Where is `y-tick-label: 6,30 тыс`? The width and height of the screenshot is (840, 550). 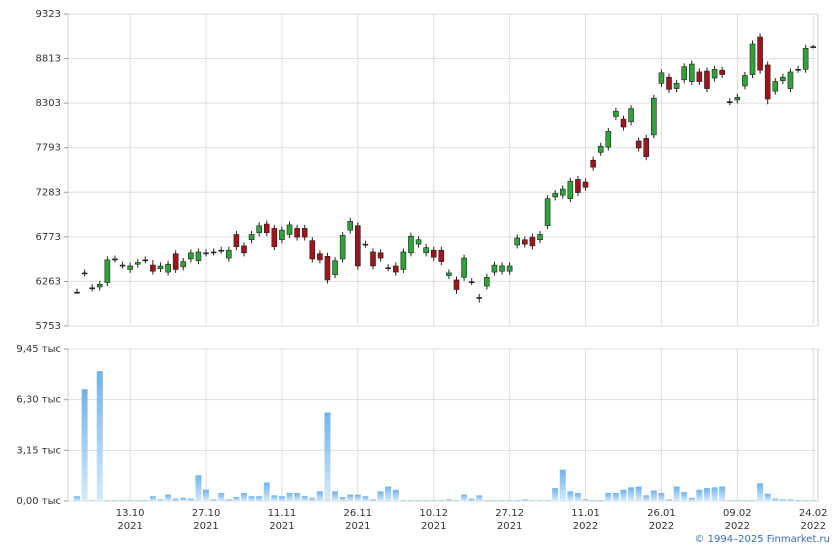 y-tick-label: 6,30 тыс is located at coordinates (38, 400).